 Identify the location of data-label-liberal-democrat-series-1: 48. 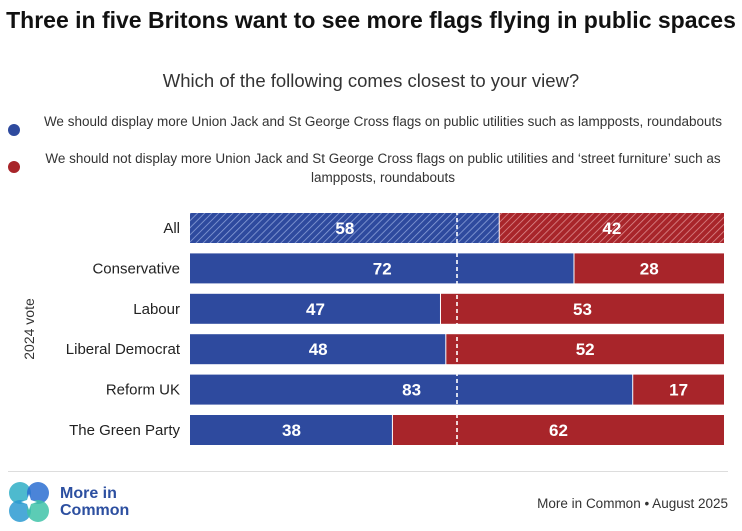
(318, 349).